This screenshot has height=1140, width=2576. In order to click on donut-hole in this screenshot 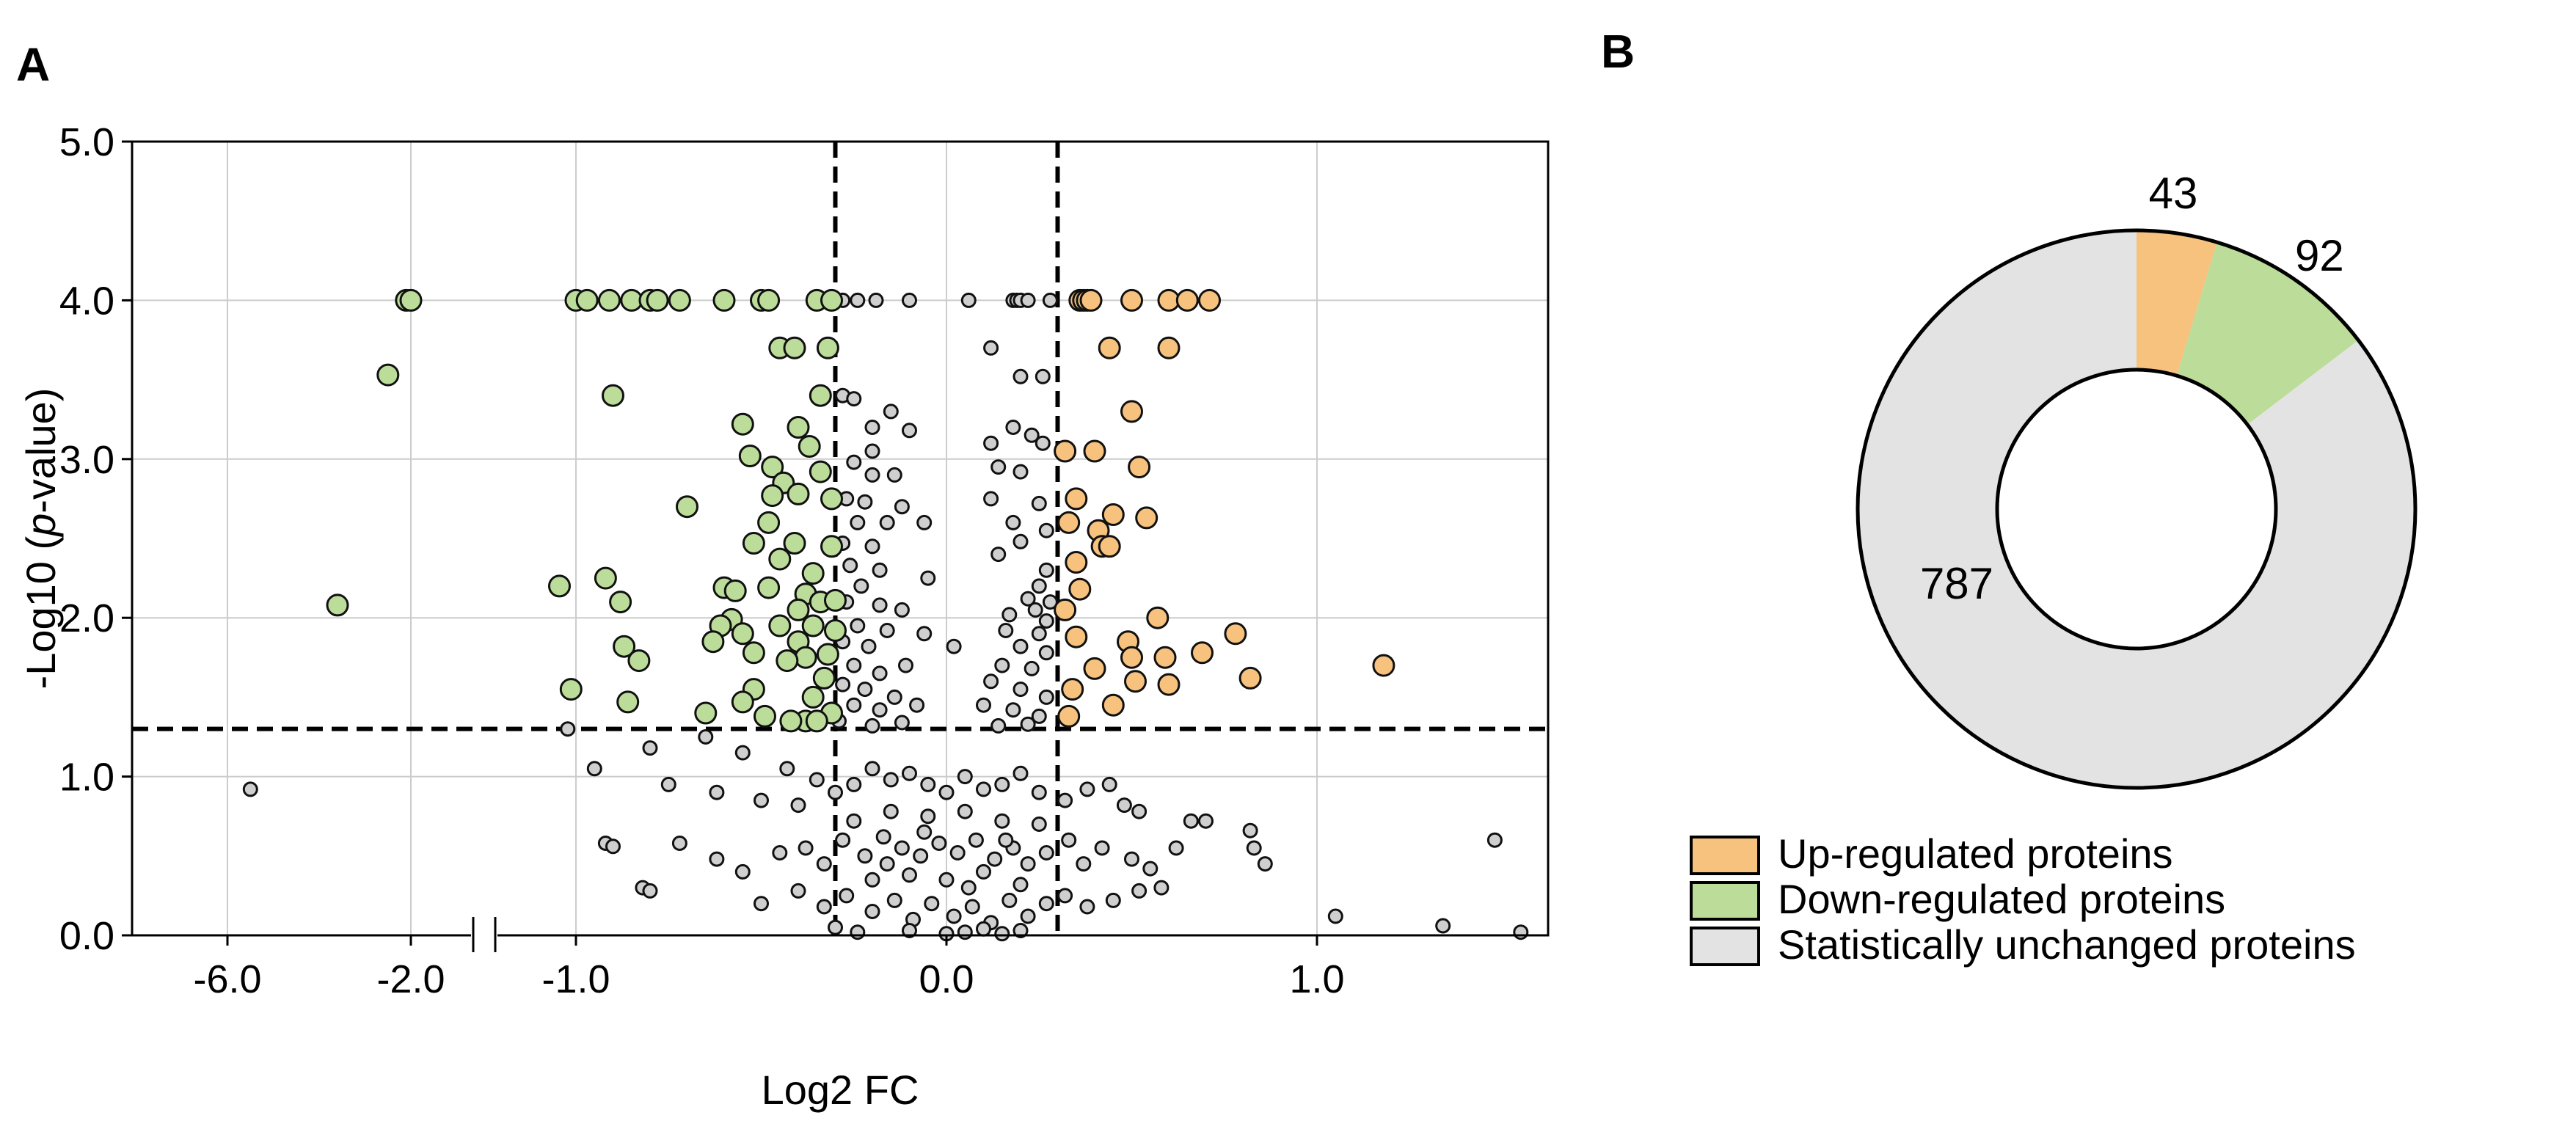, I will do `click(2136, 509)`.